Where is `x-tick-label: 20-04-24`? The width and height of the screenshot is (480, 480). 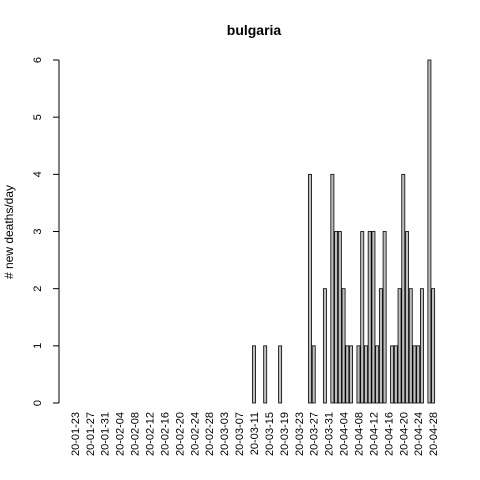 x-tick-label: 20-04-24 is located at coordinates (419, 434).